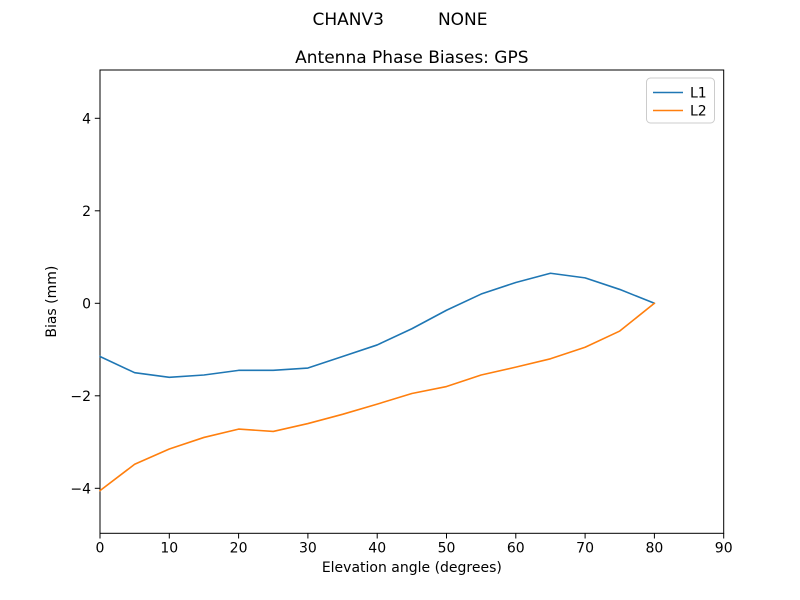 This screenshot has height=600, width=800. Describe the element at coordinates (86, 304) in the screenshot. I see `y-tick-label: 0` at that location.